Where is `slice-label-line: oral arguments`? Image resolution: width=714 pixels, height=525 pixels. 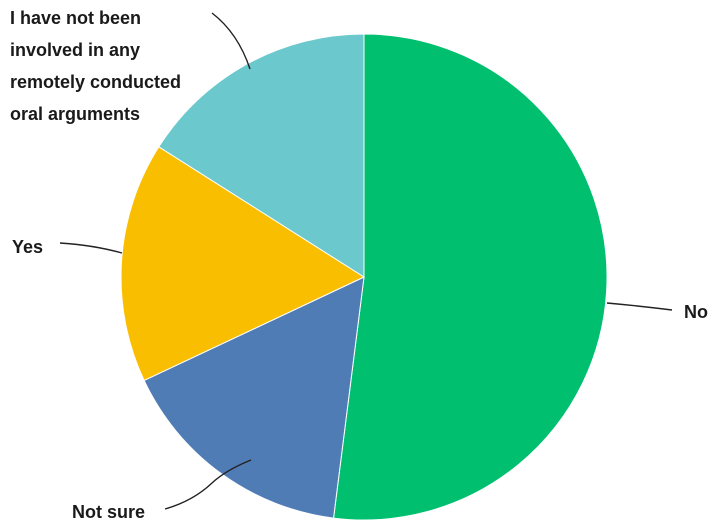 slice-label-line: oral arguments is located at coordinates (75, 114).